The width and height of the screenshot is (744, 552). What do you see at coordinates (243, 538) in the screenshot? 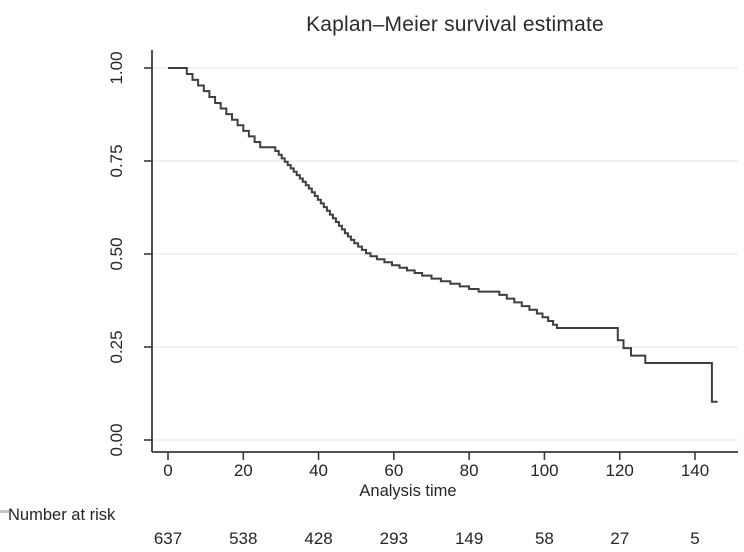
I see `risk-count: 538` at bounding box center [243, 538].